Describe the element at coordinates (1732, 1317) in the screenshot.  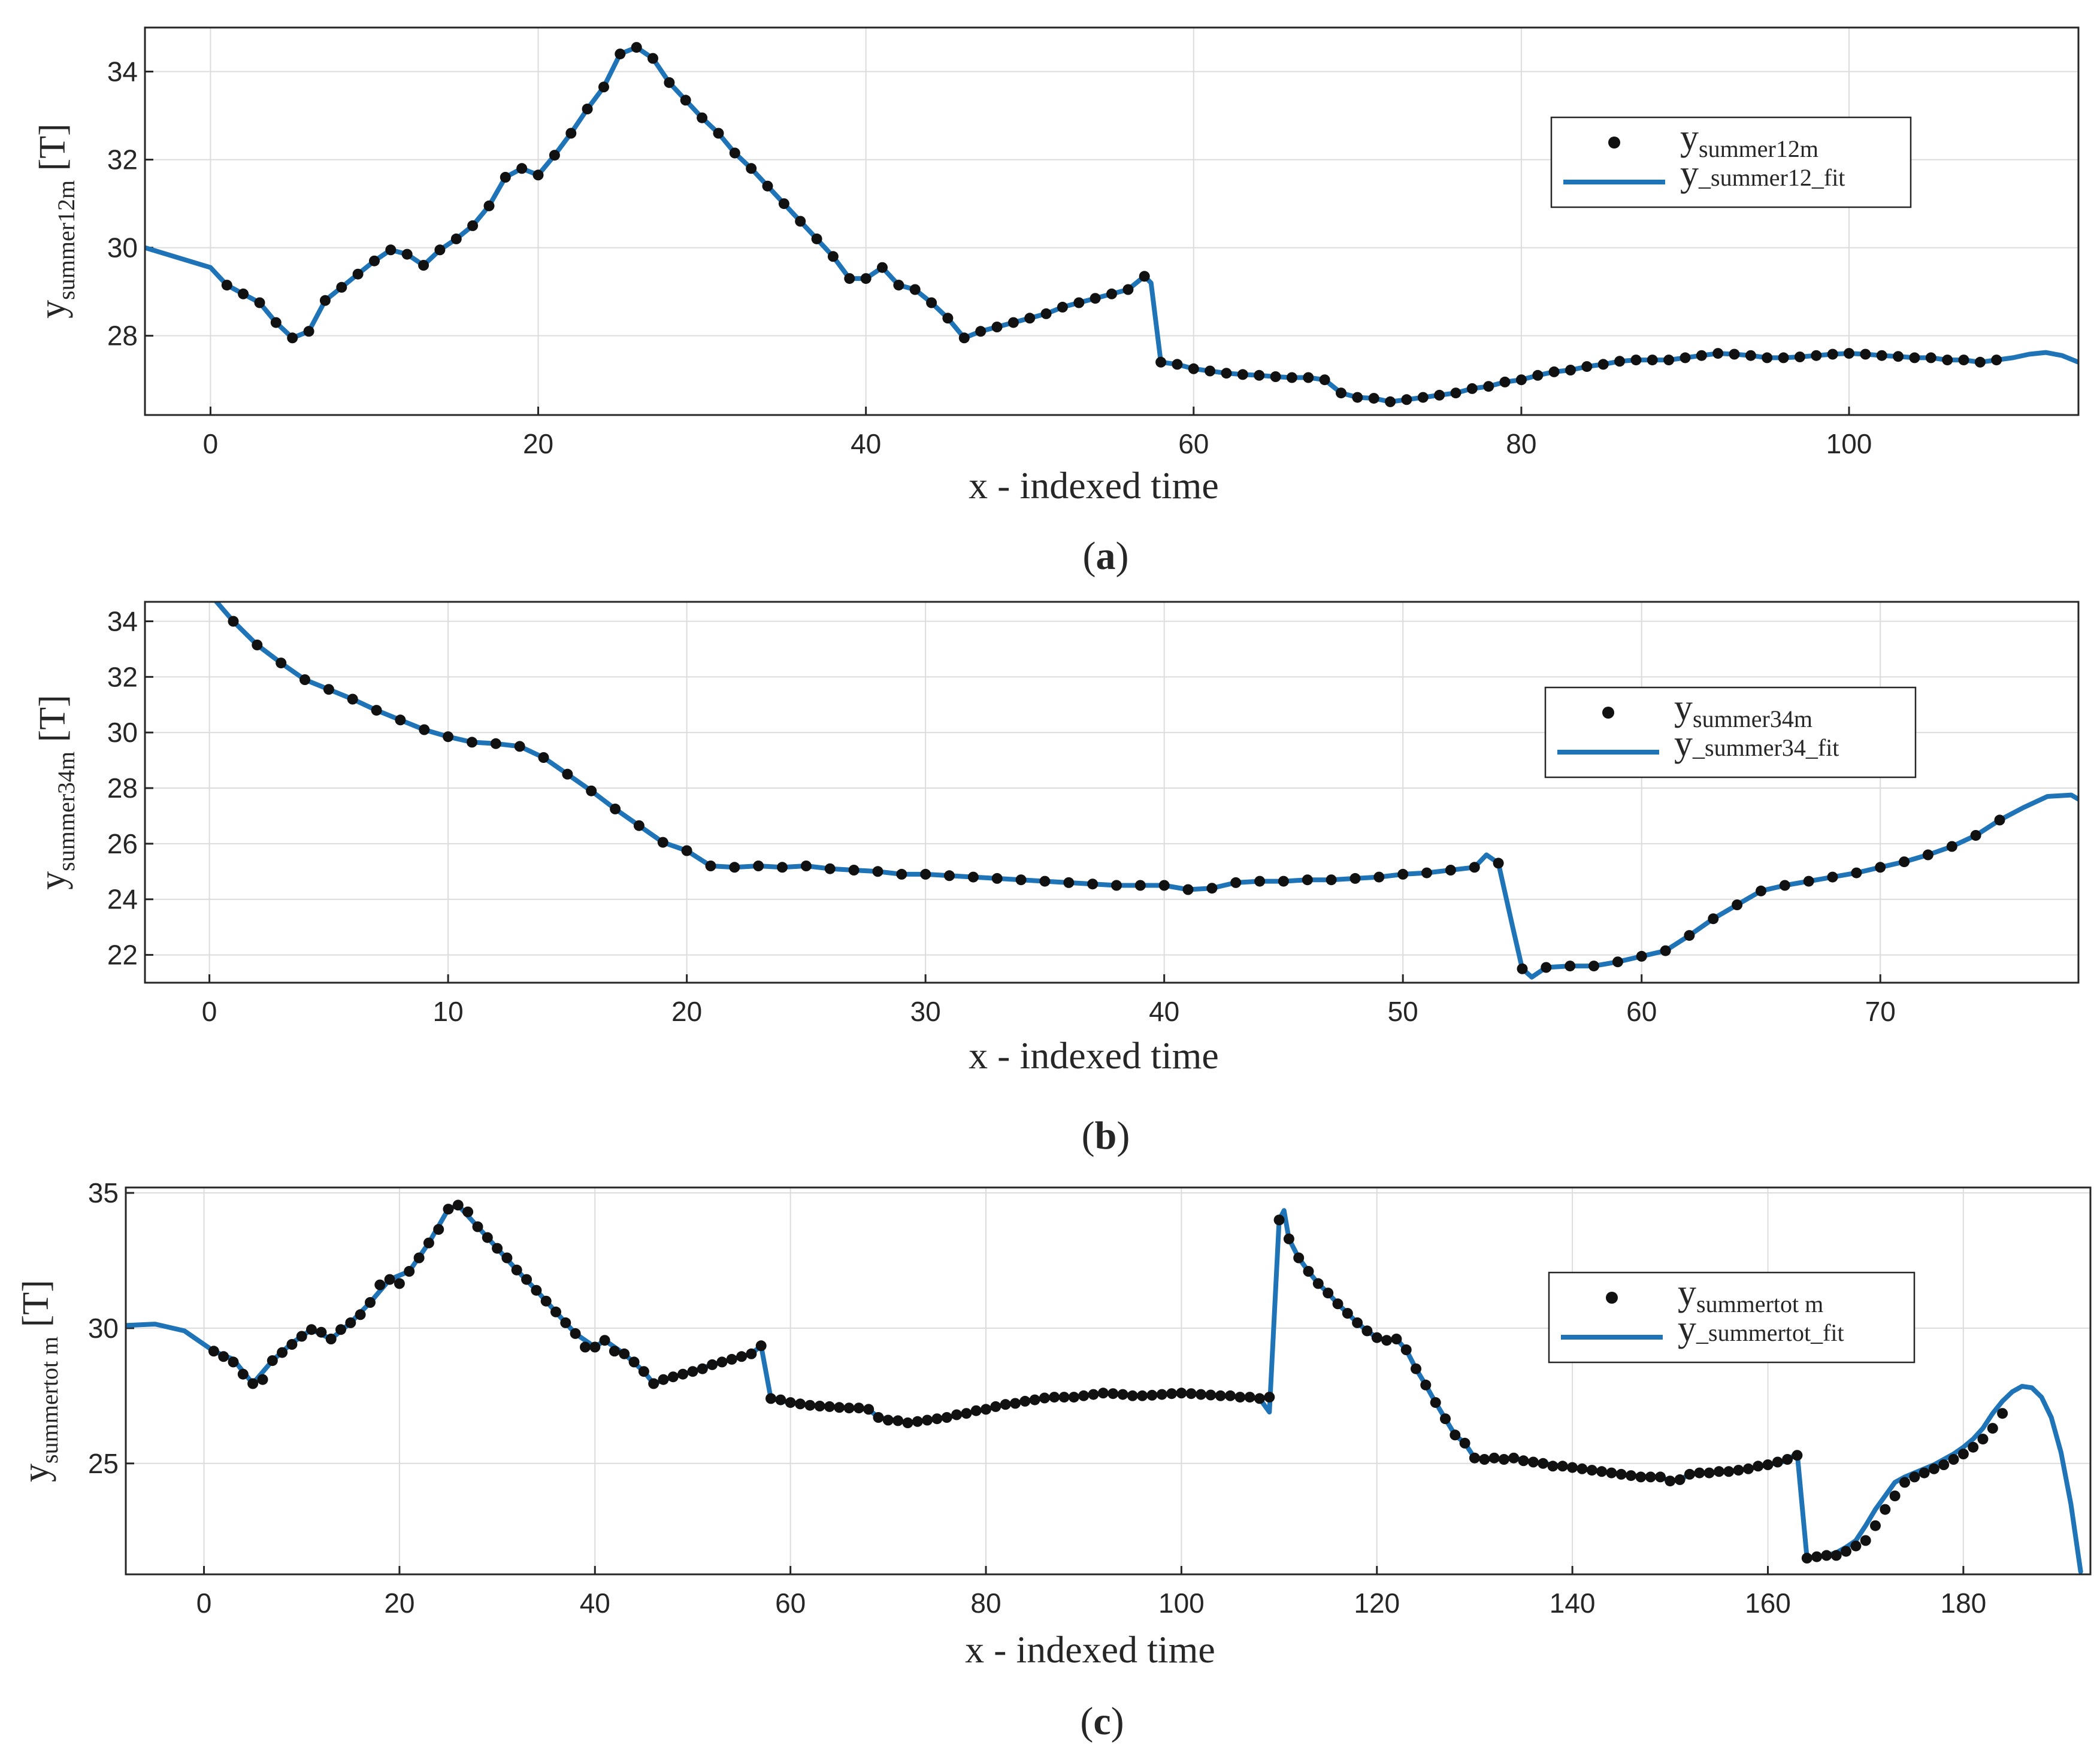
I see `legend: ysummertot my_summertot_fit` at that location.